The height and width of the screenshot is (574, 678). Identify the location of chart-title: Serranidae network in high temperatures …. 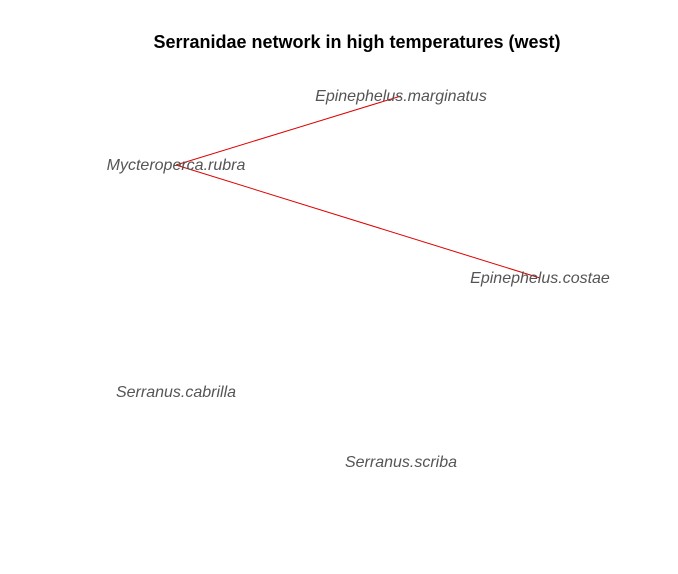
(356, 42).